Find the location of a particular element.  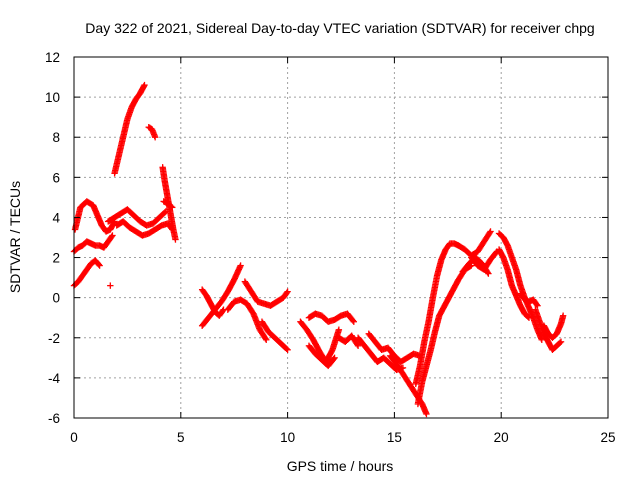

y-tick-label: -6 is located at coordinates (54, 418).